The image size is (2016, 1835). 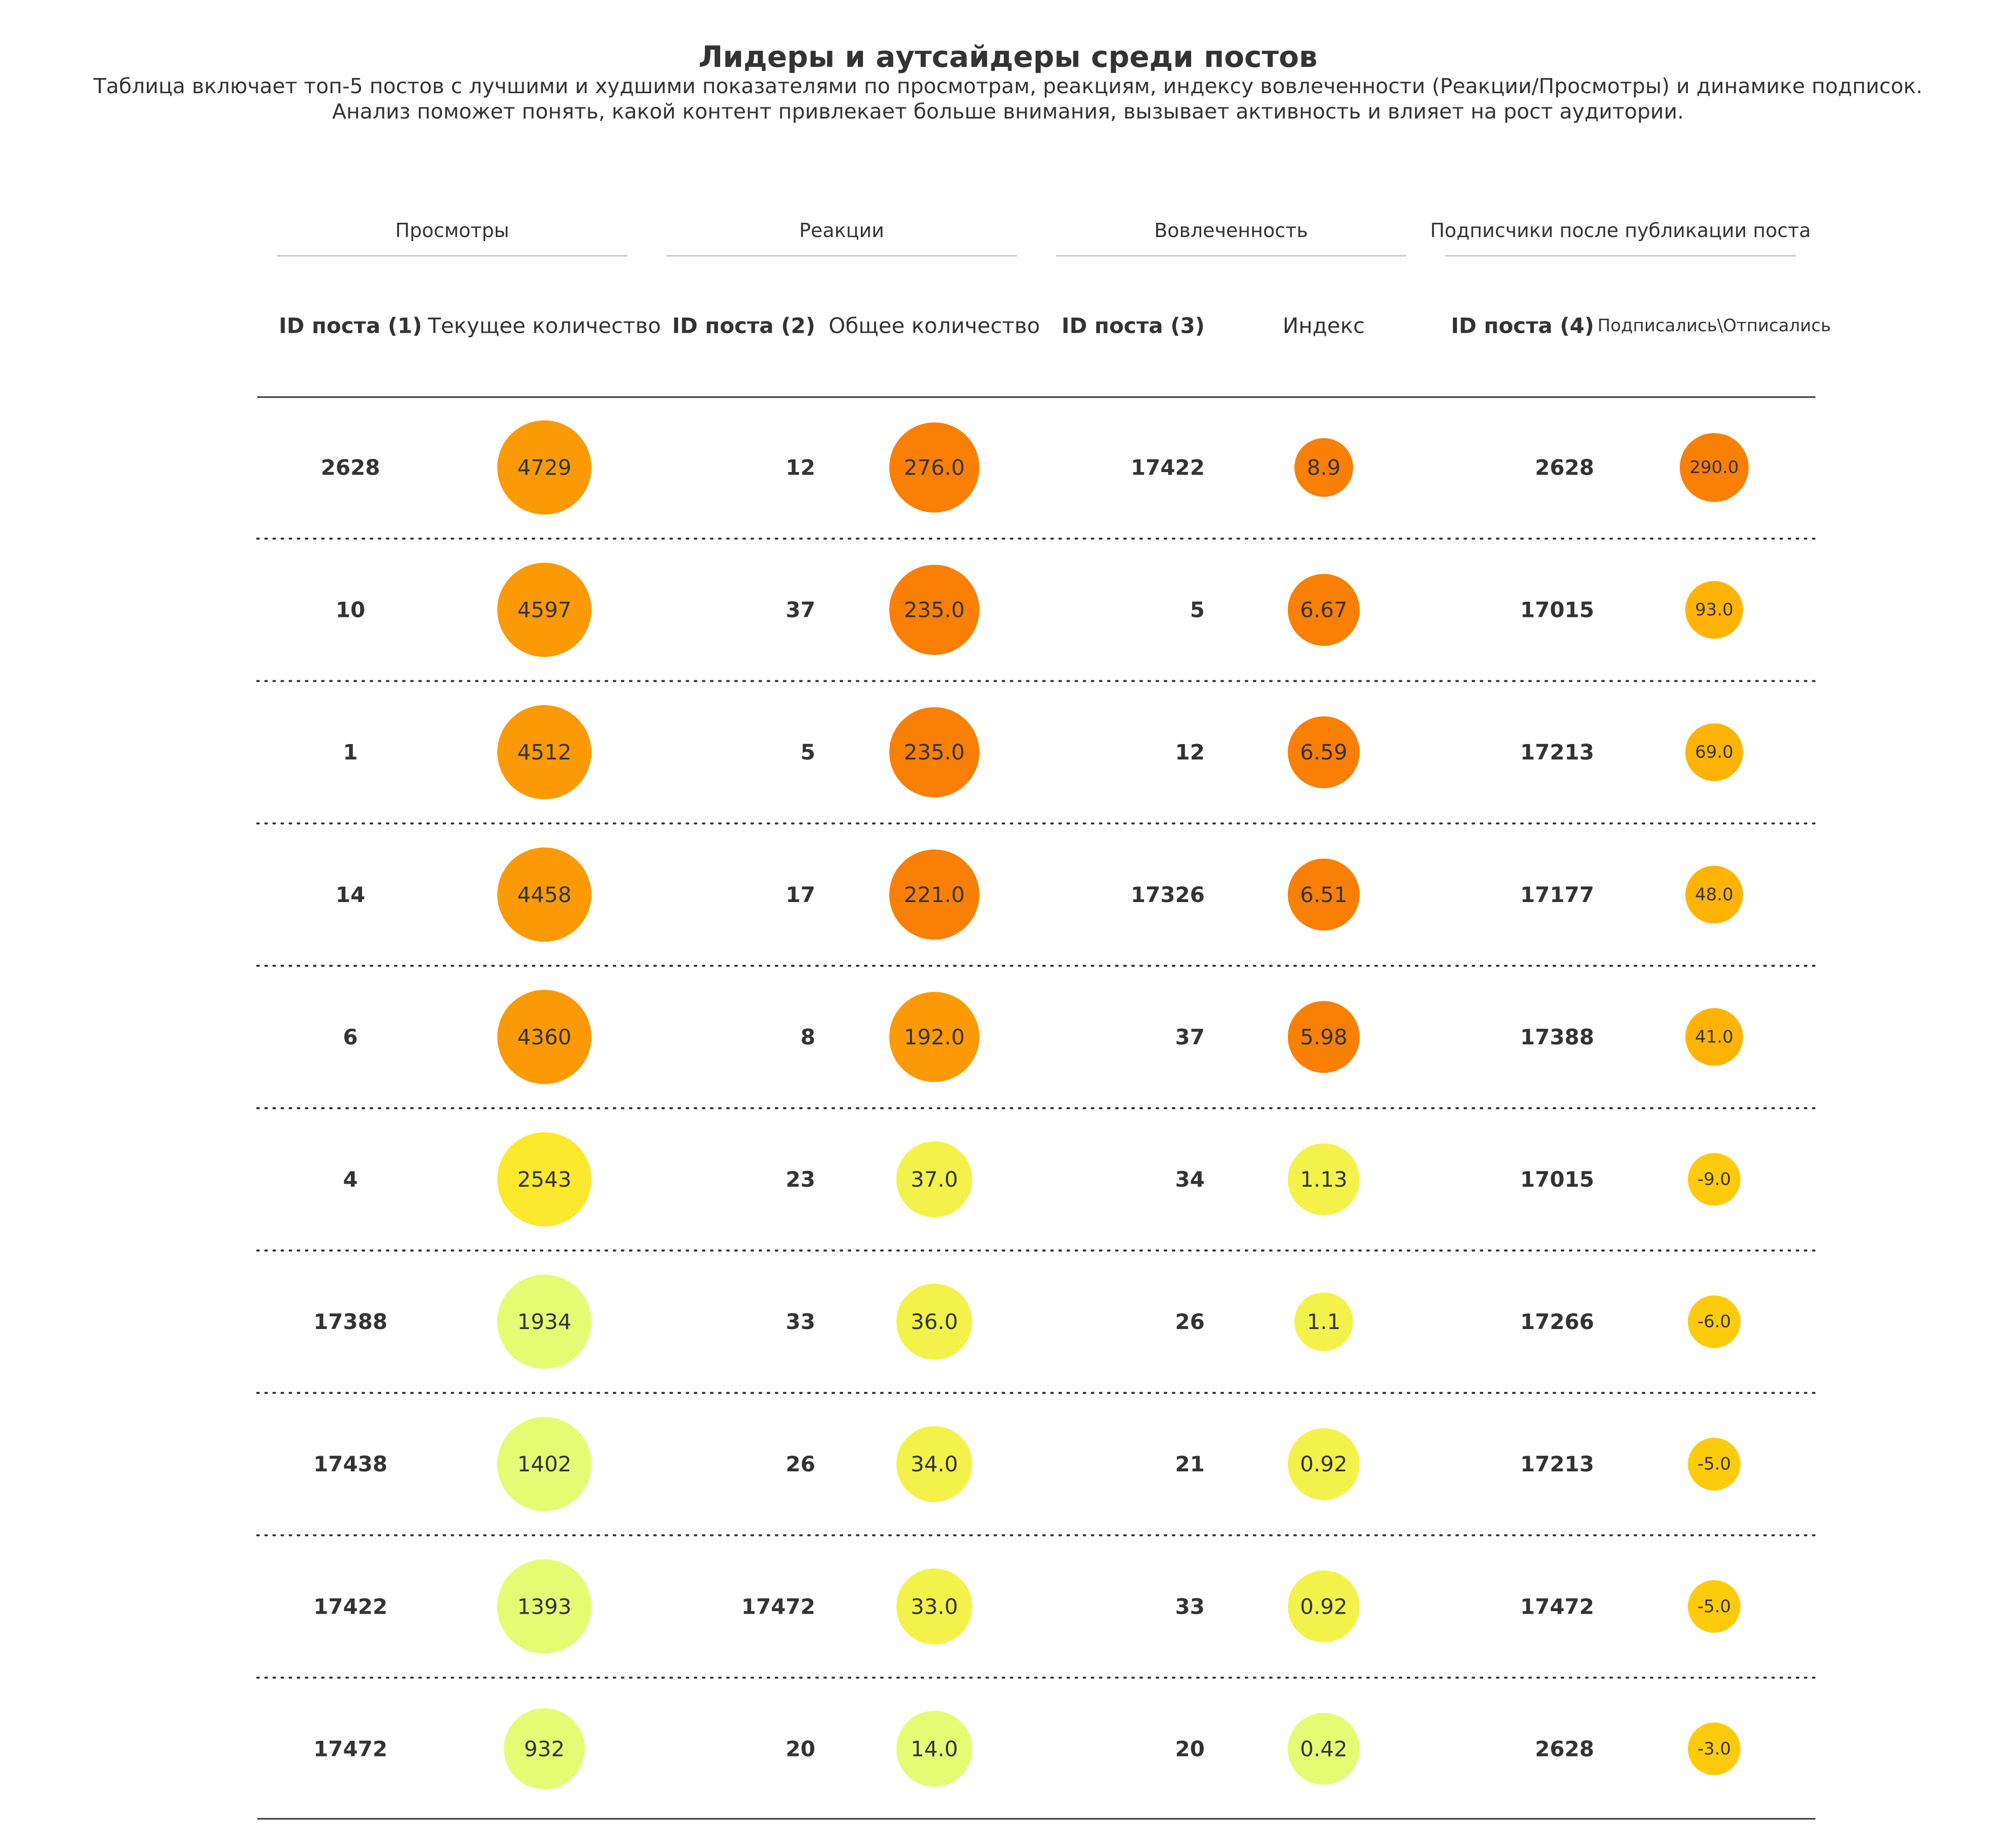 I want to click on value-label-views: 4597, so click(x=545, y=610).